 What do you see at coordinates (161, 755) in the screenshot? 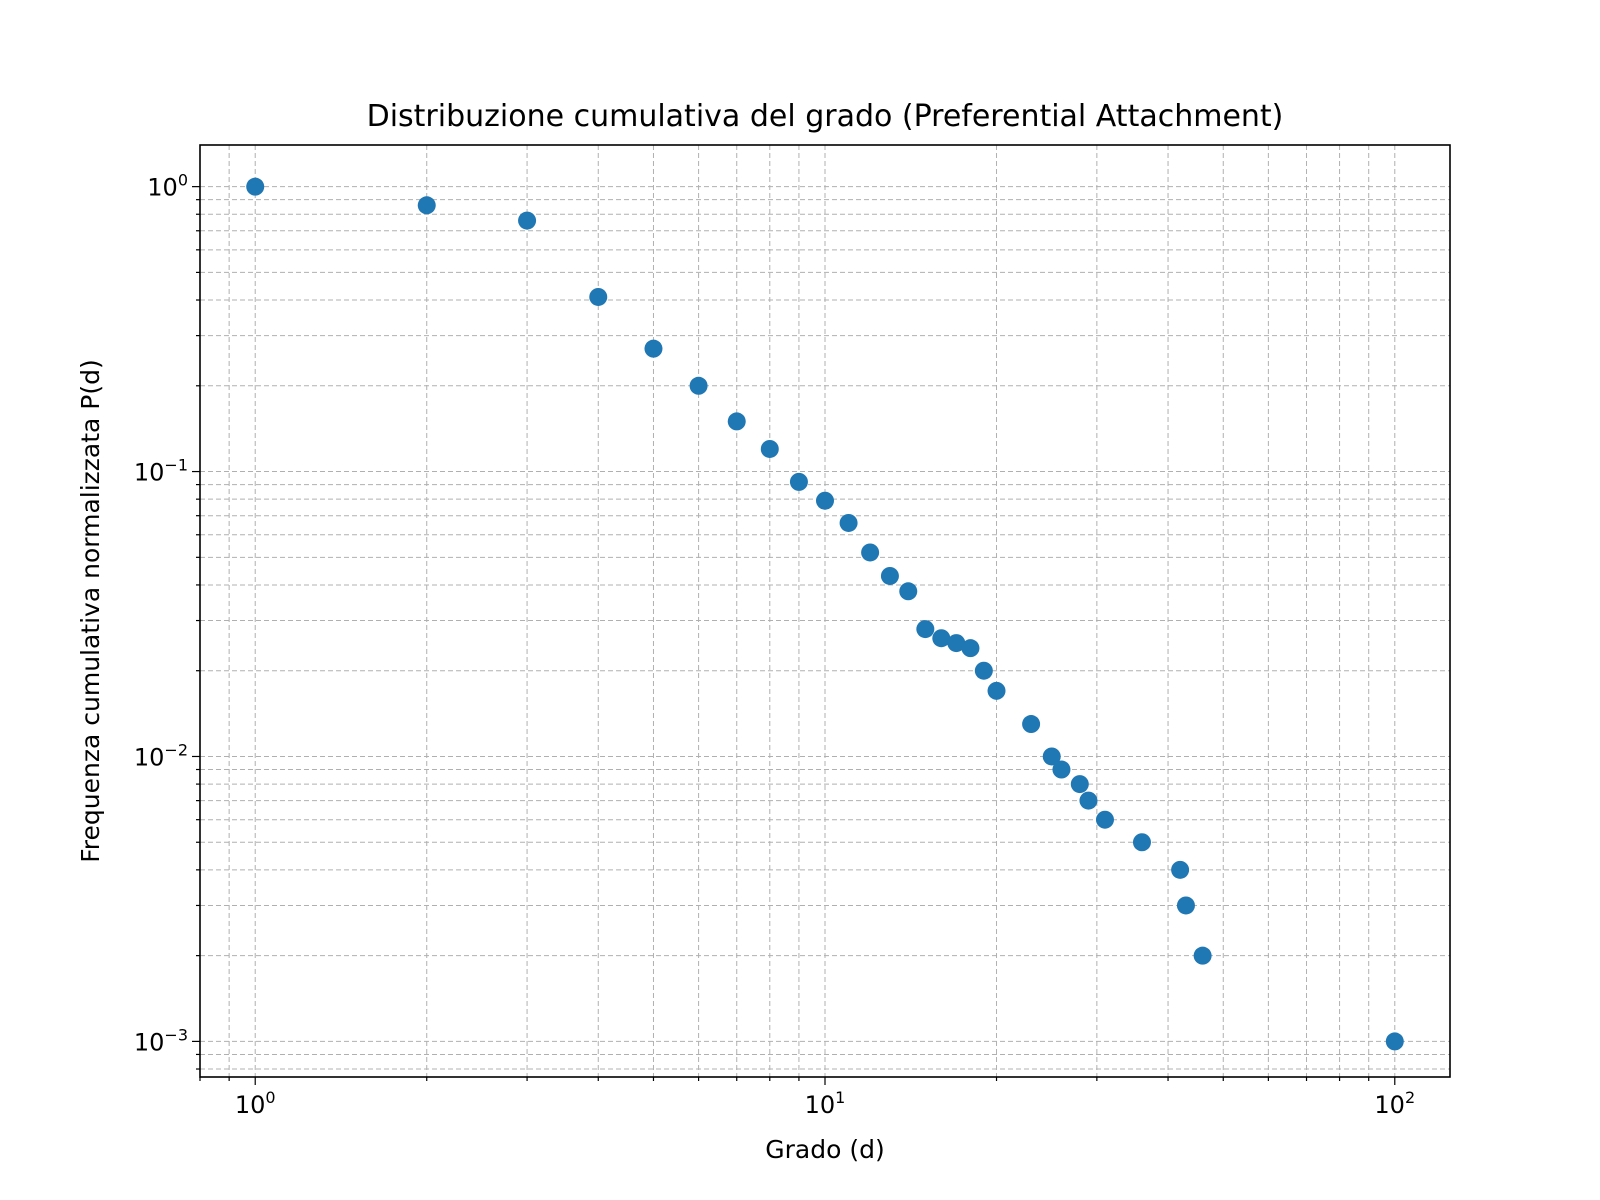
I see `y-tick-label: 10⁻²` at bounding box center [161, 755].